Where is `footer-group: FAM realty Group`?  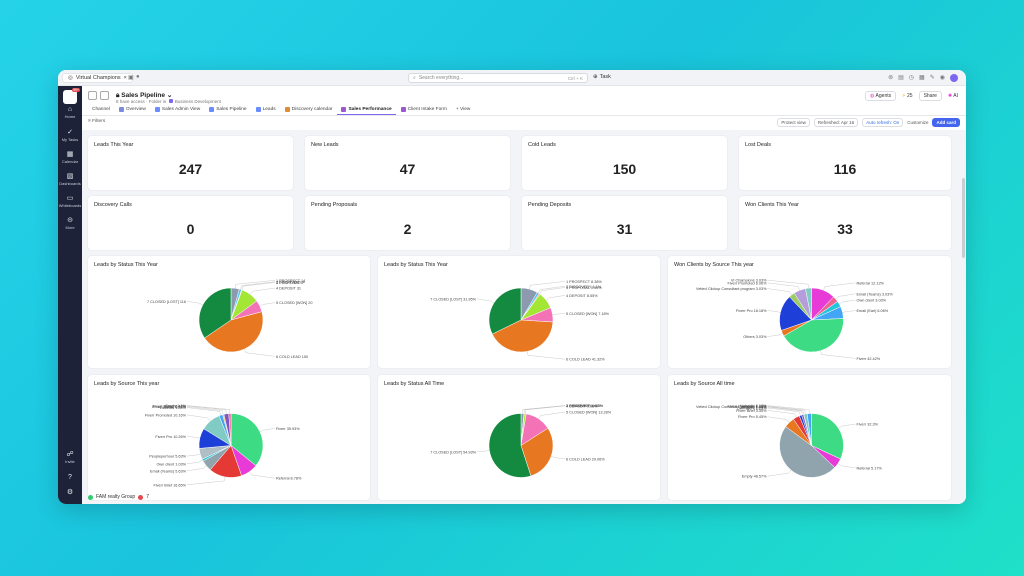
footer-group: FAM realty Group is located at coordinates (116, 497).